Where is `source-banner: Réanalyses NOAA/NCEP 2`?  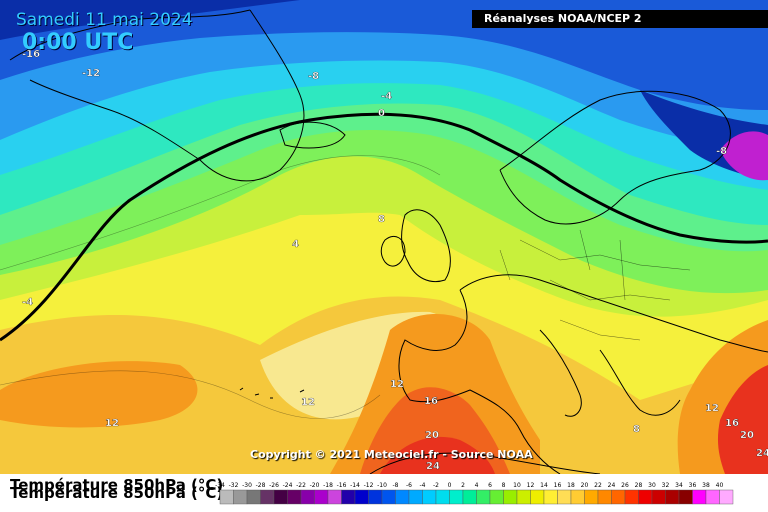
source-banner: Réanalyses NOAA/NCEP 2 is located at coordinates (620, 19).